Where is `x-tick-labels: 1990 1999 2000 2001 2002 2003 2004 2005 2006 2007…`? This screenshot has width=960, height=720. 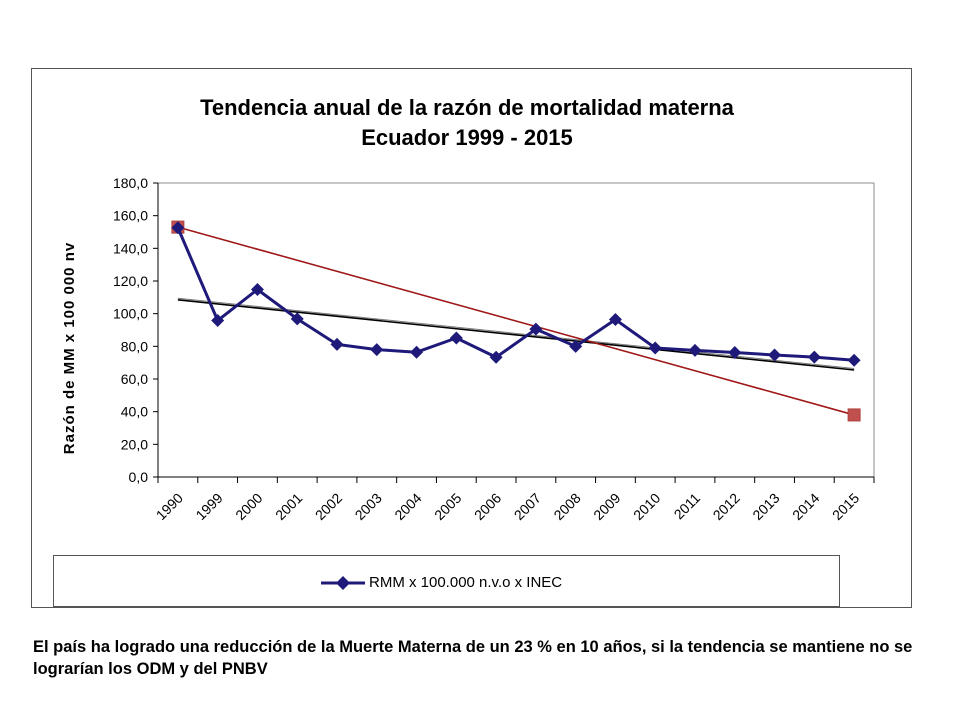 x-tick-labels: 1990 1999 2000 2001 2002 2003 2004 2005 2006 2007… is located at coordinates (508, 506).